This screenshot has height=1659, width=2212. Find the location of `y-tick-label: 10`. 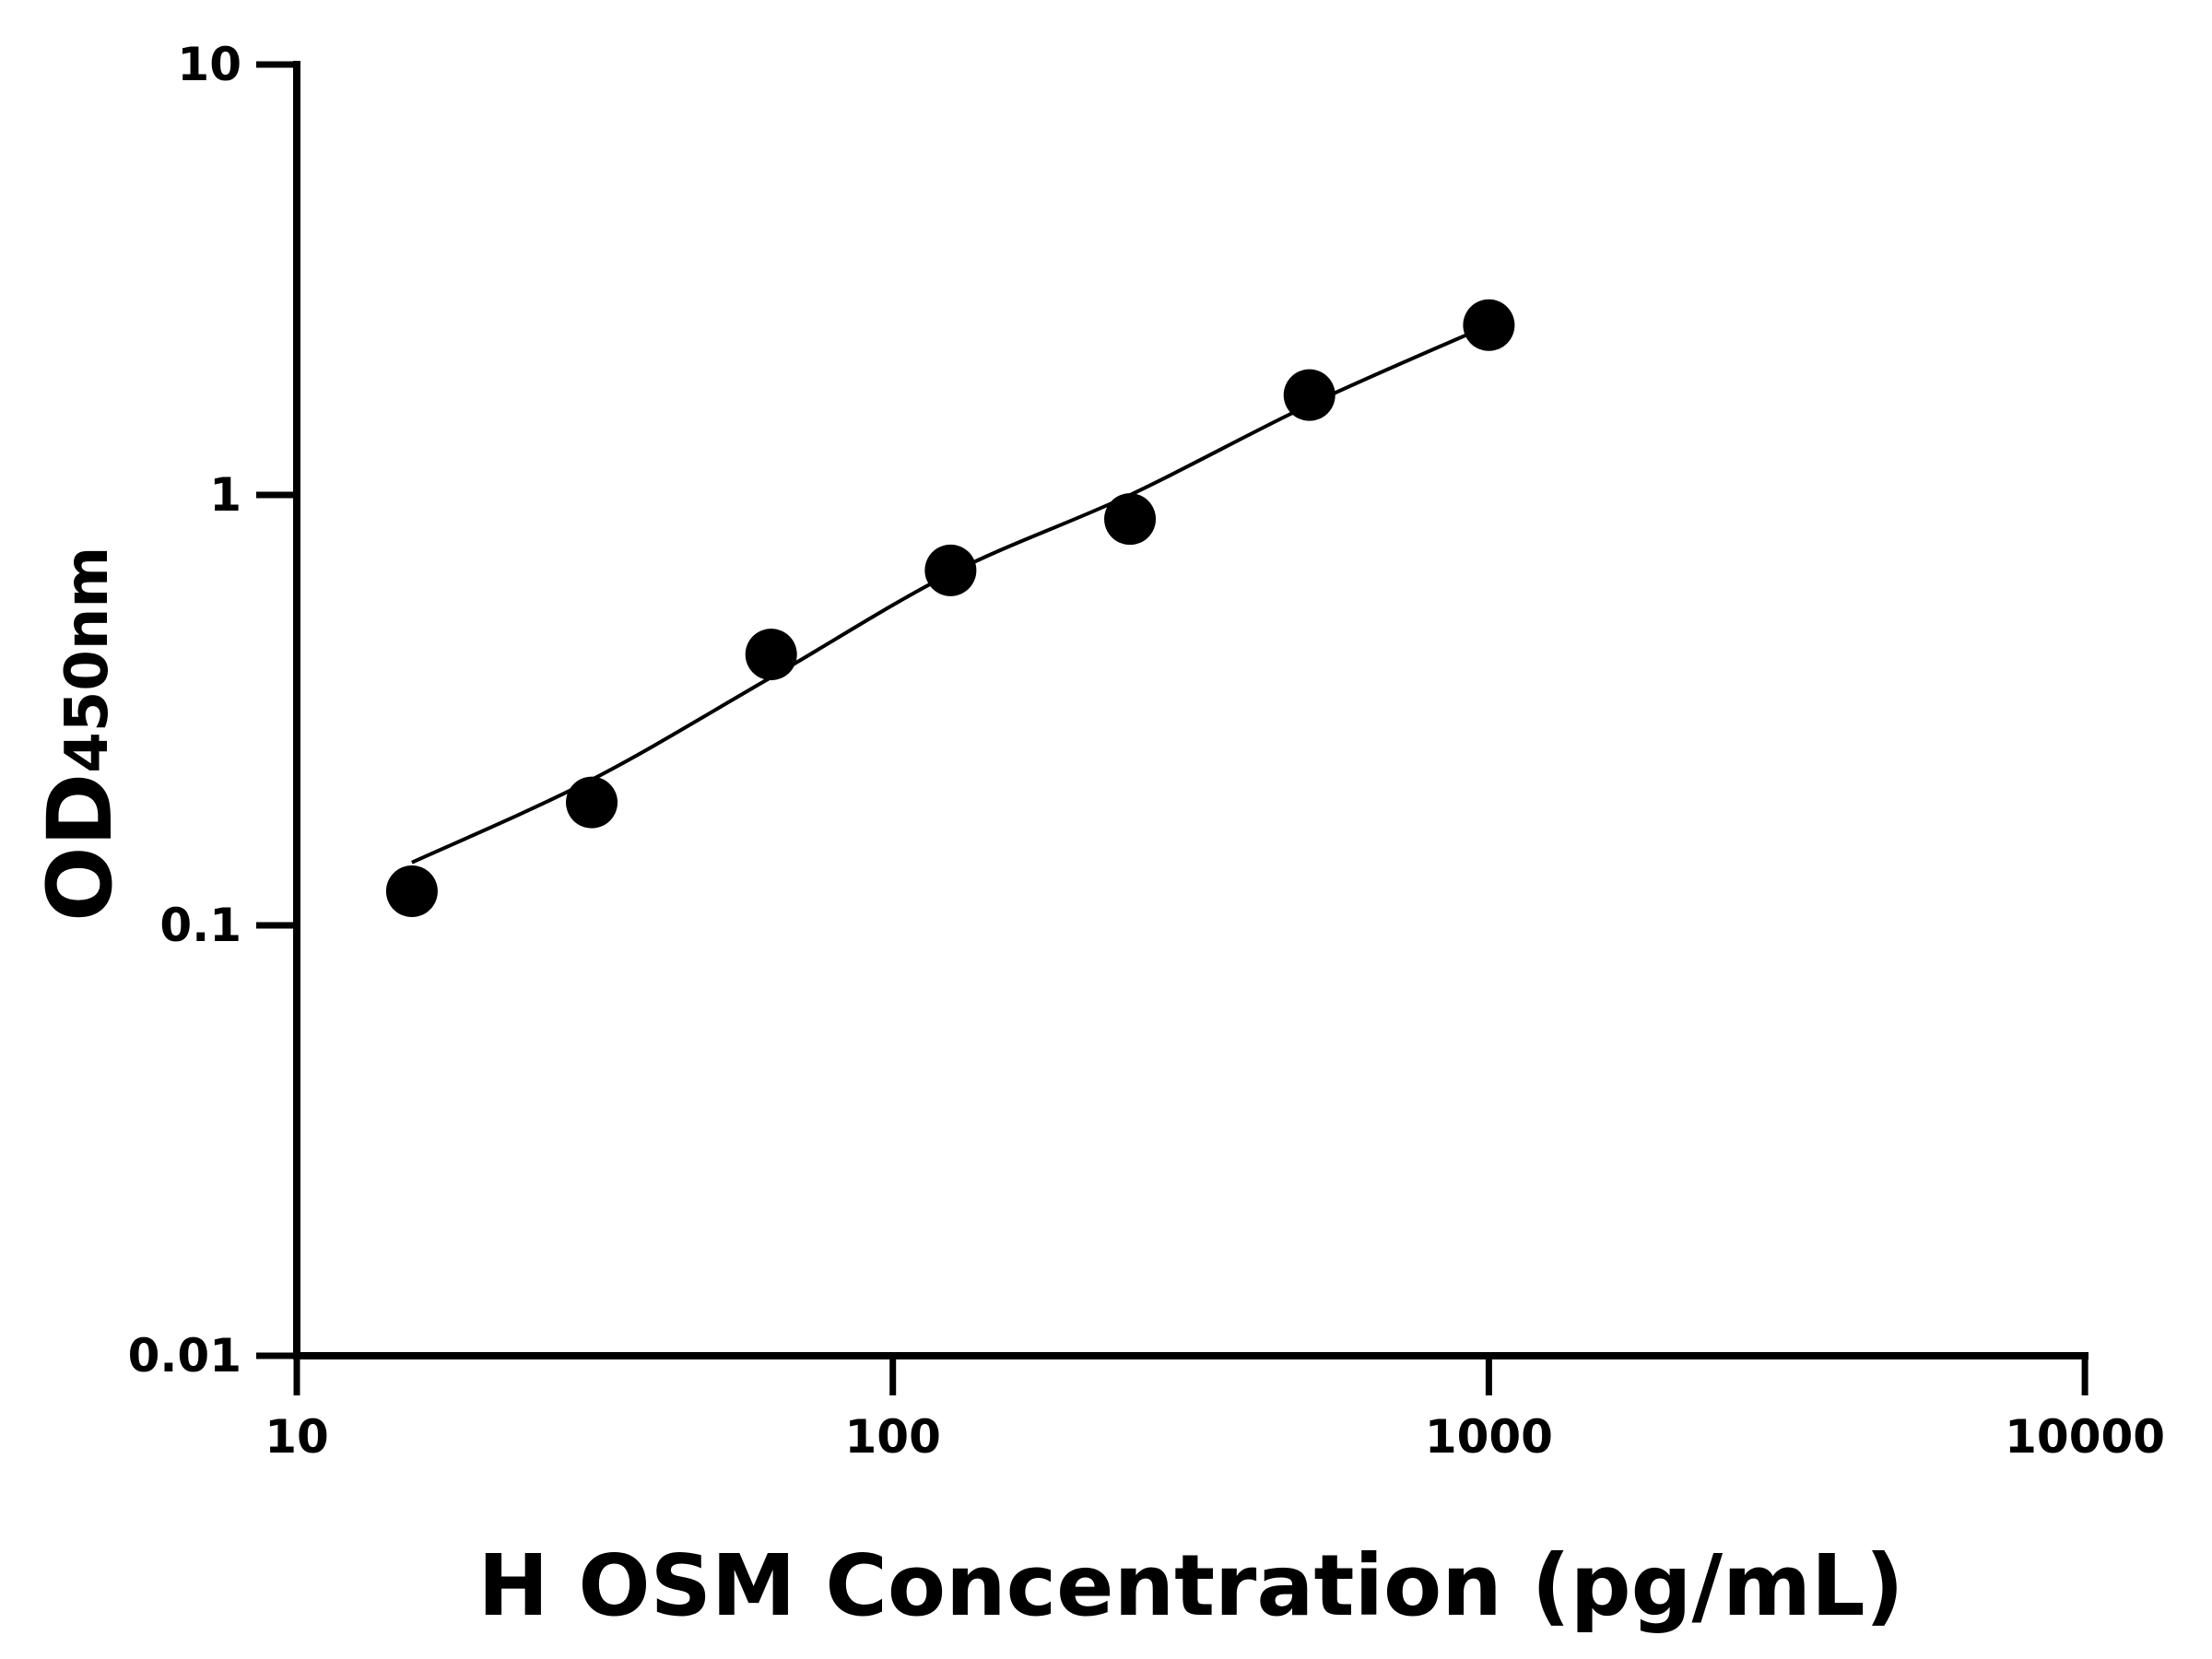

y-tick-label: 10 is located at coordinates (209, 64).